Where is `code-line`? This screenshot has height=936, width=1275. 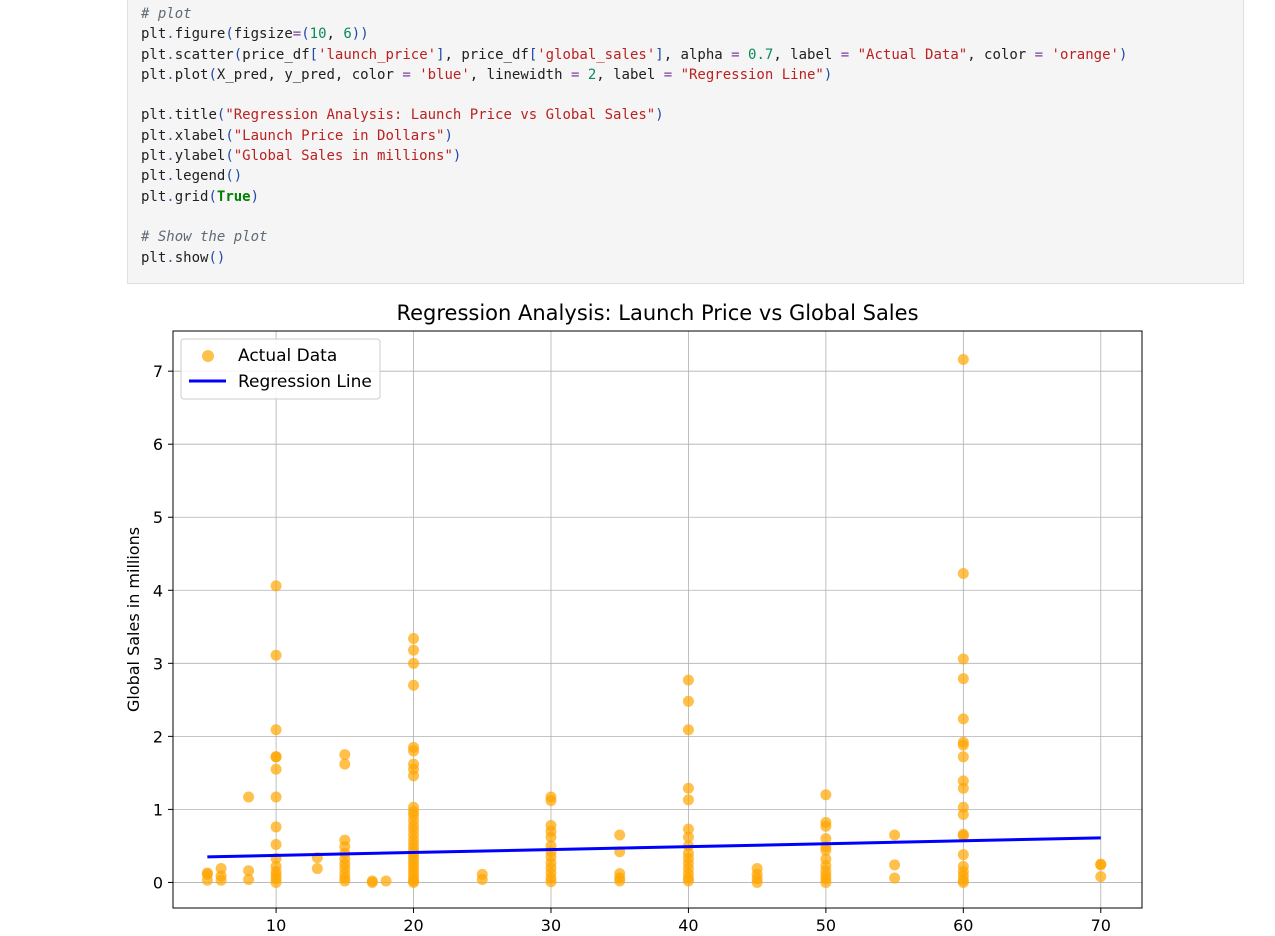
code-line is located at coordinates (634, 95).